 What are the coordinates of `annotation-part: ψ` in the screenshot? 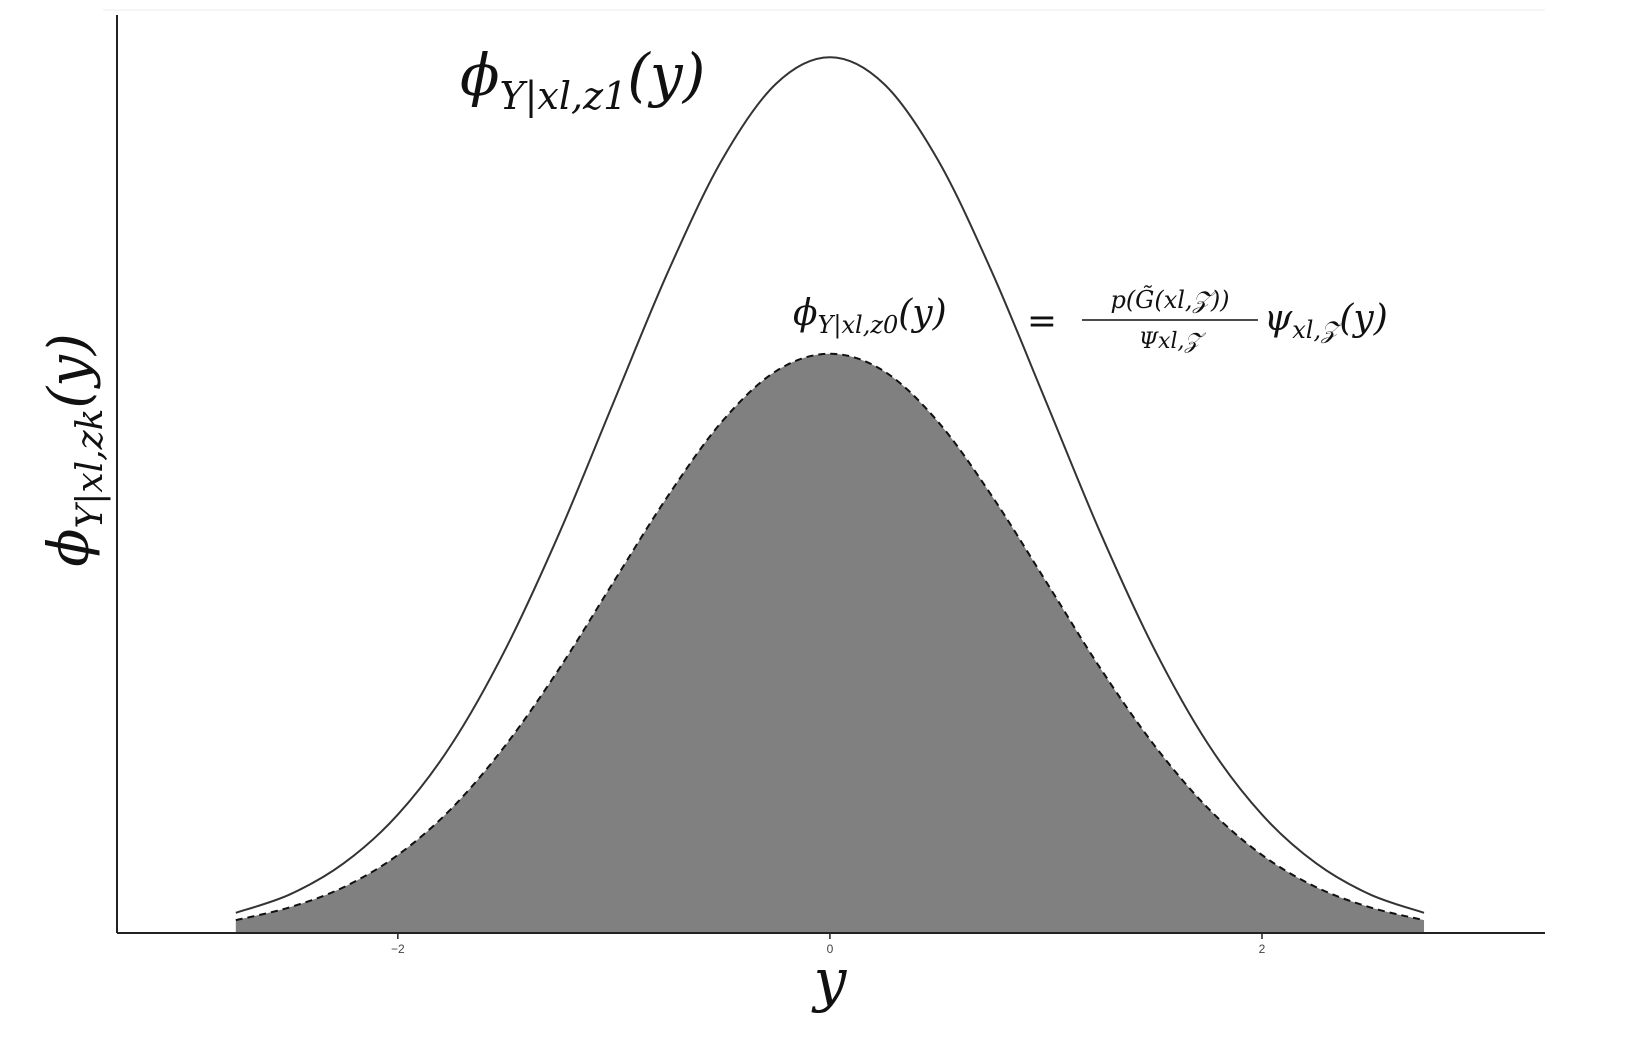 It's located at (1278, 318).